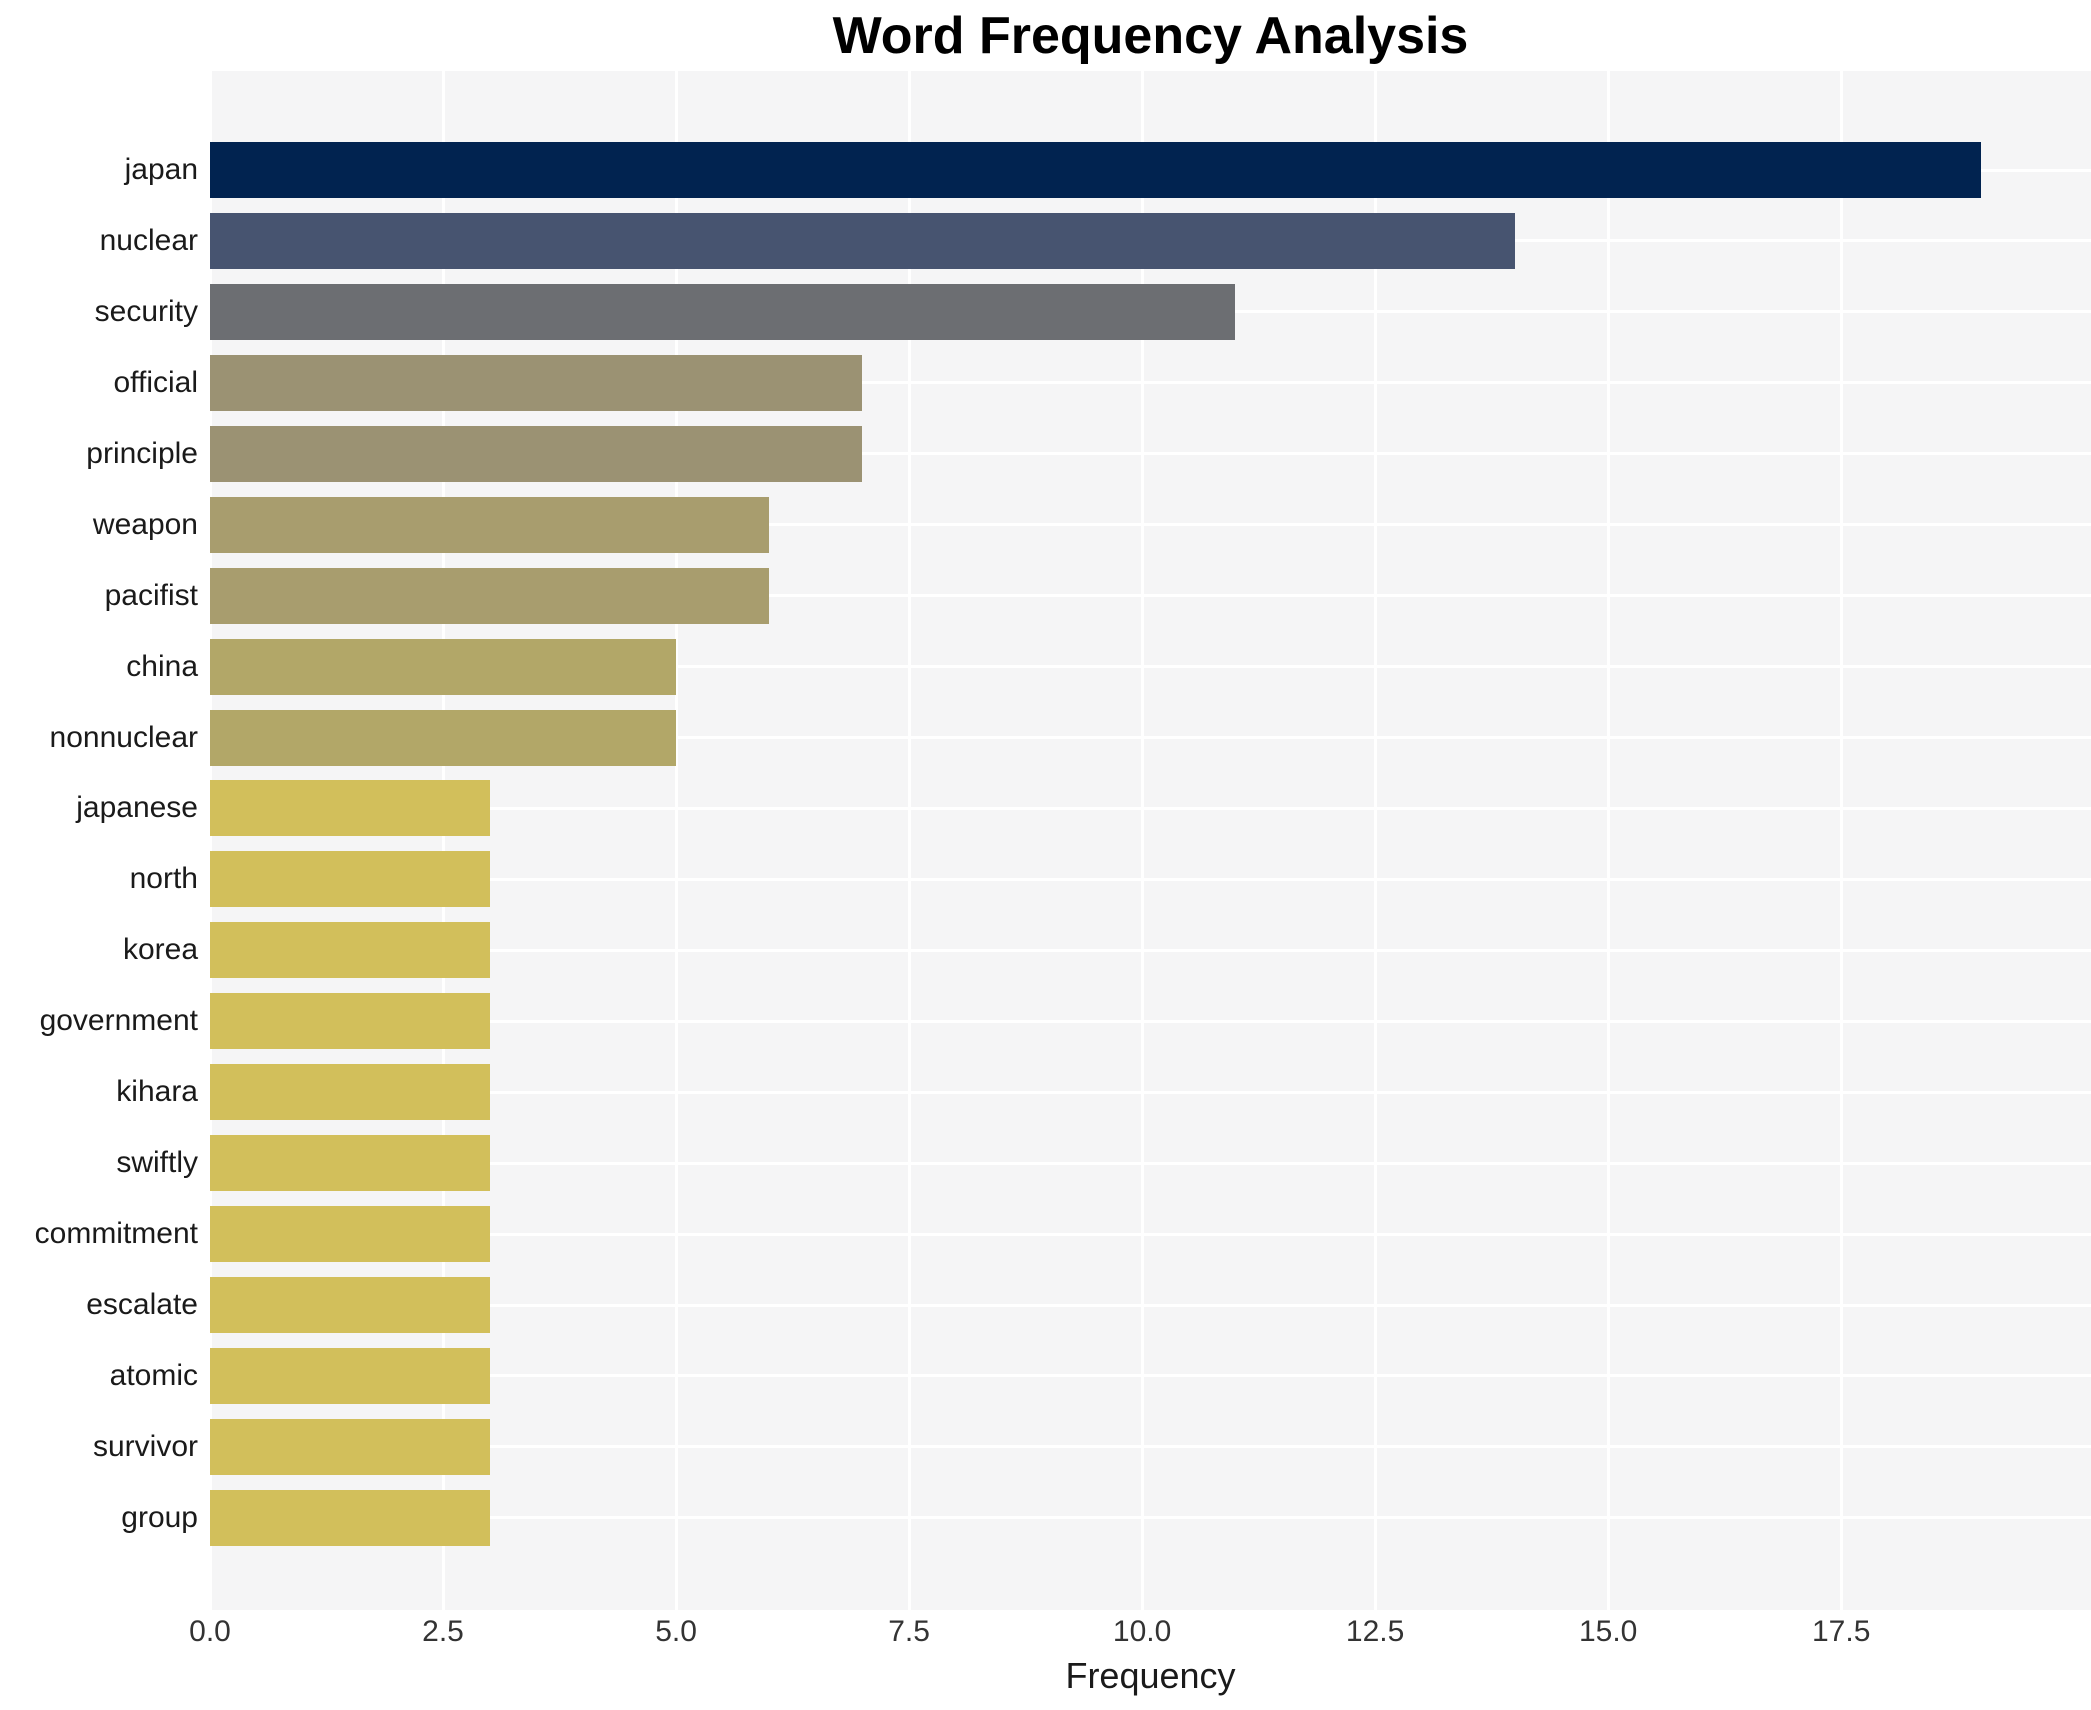 The height and width of the screenshot is (1710, 2091). Describe the element at coordinates (146, 311) in the screenshot. I see `y-tick-label-security: security` at that location.